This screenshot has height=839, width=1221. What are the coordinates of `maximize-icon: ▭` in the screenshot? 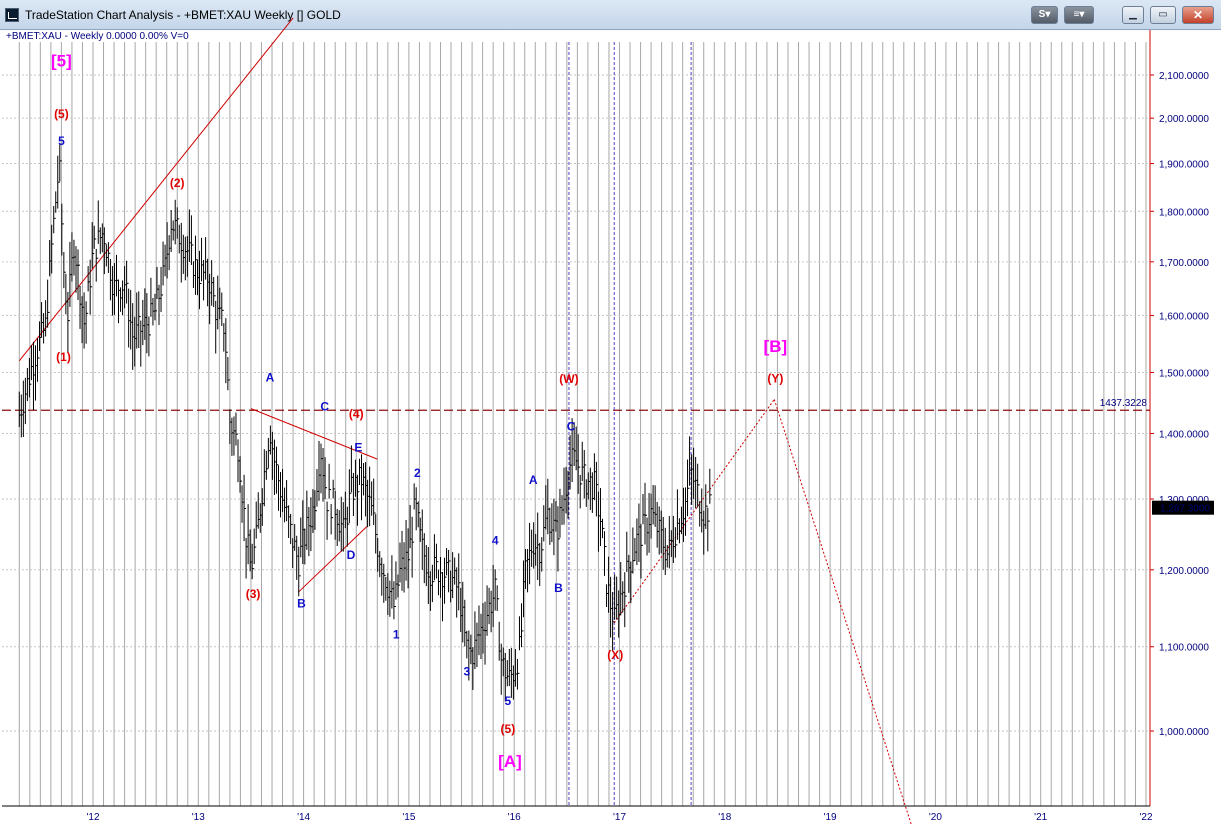 It's located at (1163, 14).